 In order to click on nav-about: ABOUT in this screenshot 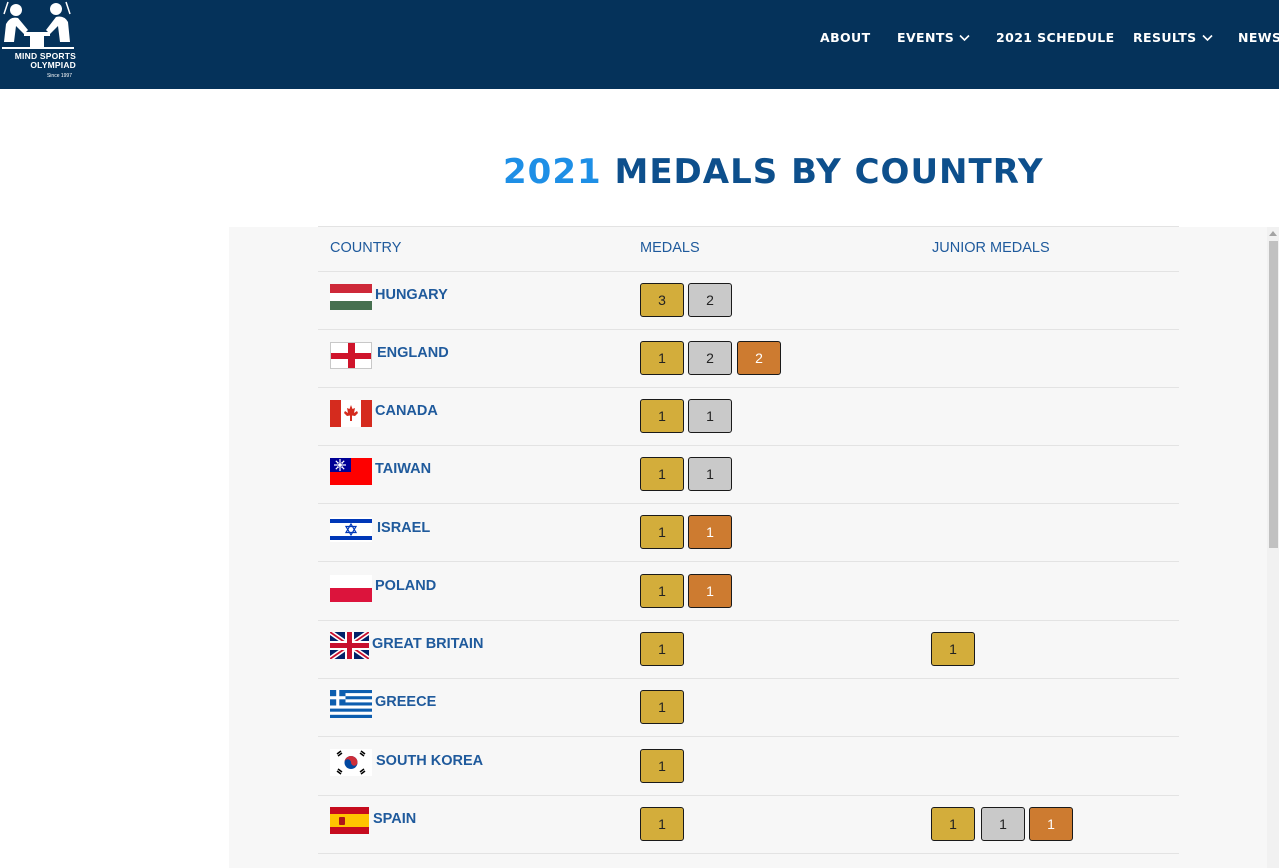, I will do `click(845, 38)`.